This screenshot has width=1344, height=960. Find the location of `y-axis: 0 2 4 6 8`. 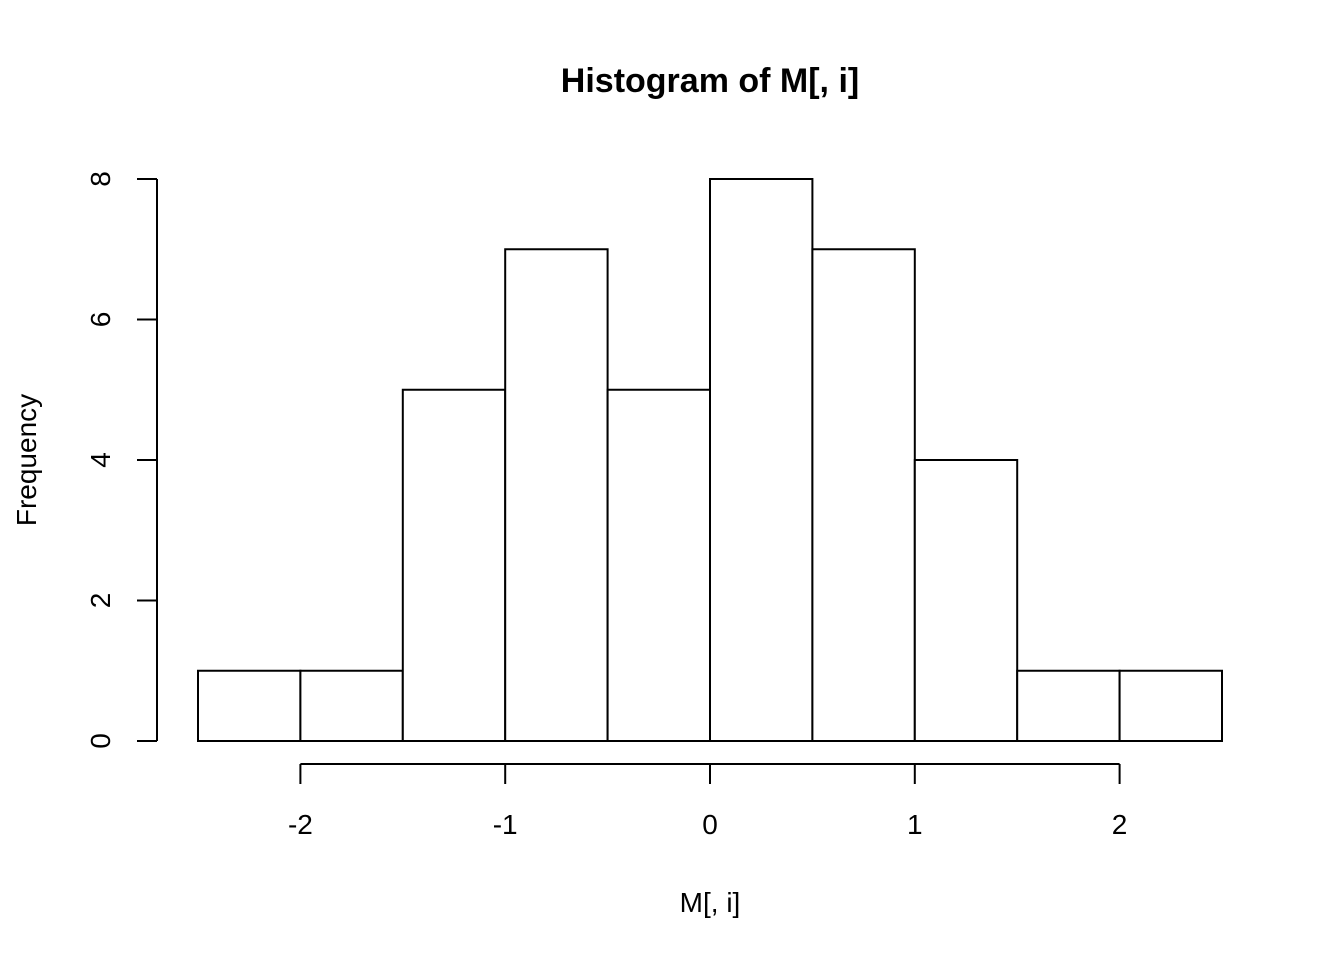

y-axis: 0 2 4 6 8 is located at coordinates (121, 460).